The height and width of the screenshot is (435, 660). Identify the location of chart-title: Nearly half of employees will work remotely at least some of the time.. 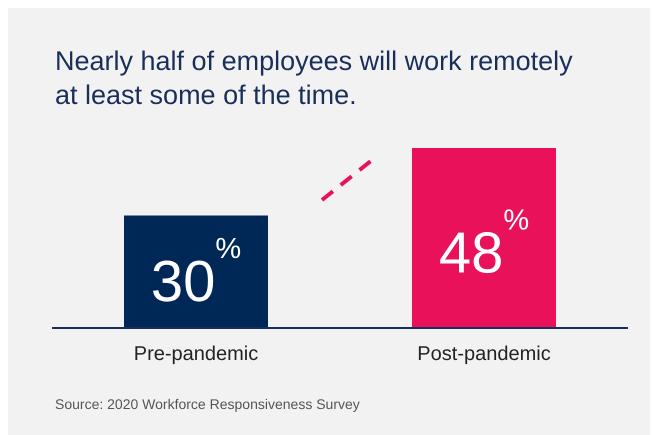
(314, 78).